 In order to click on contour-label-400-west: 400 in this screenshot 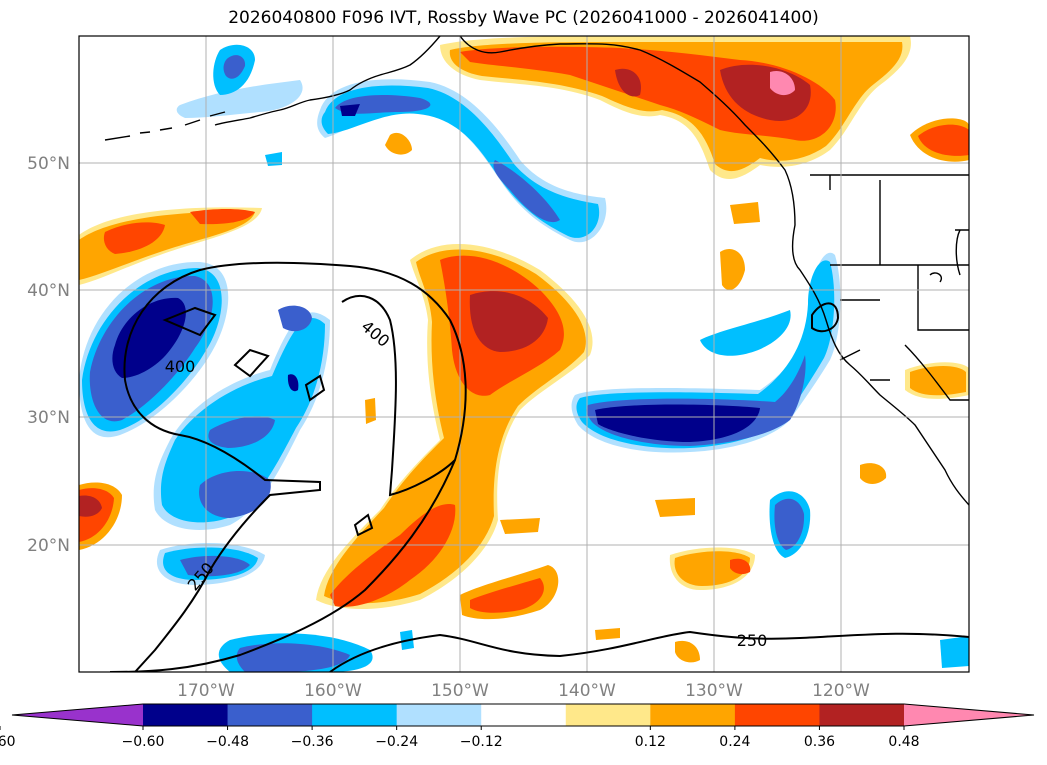, I will do `click(180, 366)`.